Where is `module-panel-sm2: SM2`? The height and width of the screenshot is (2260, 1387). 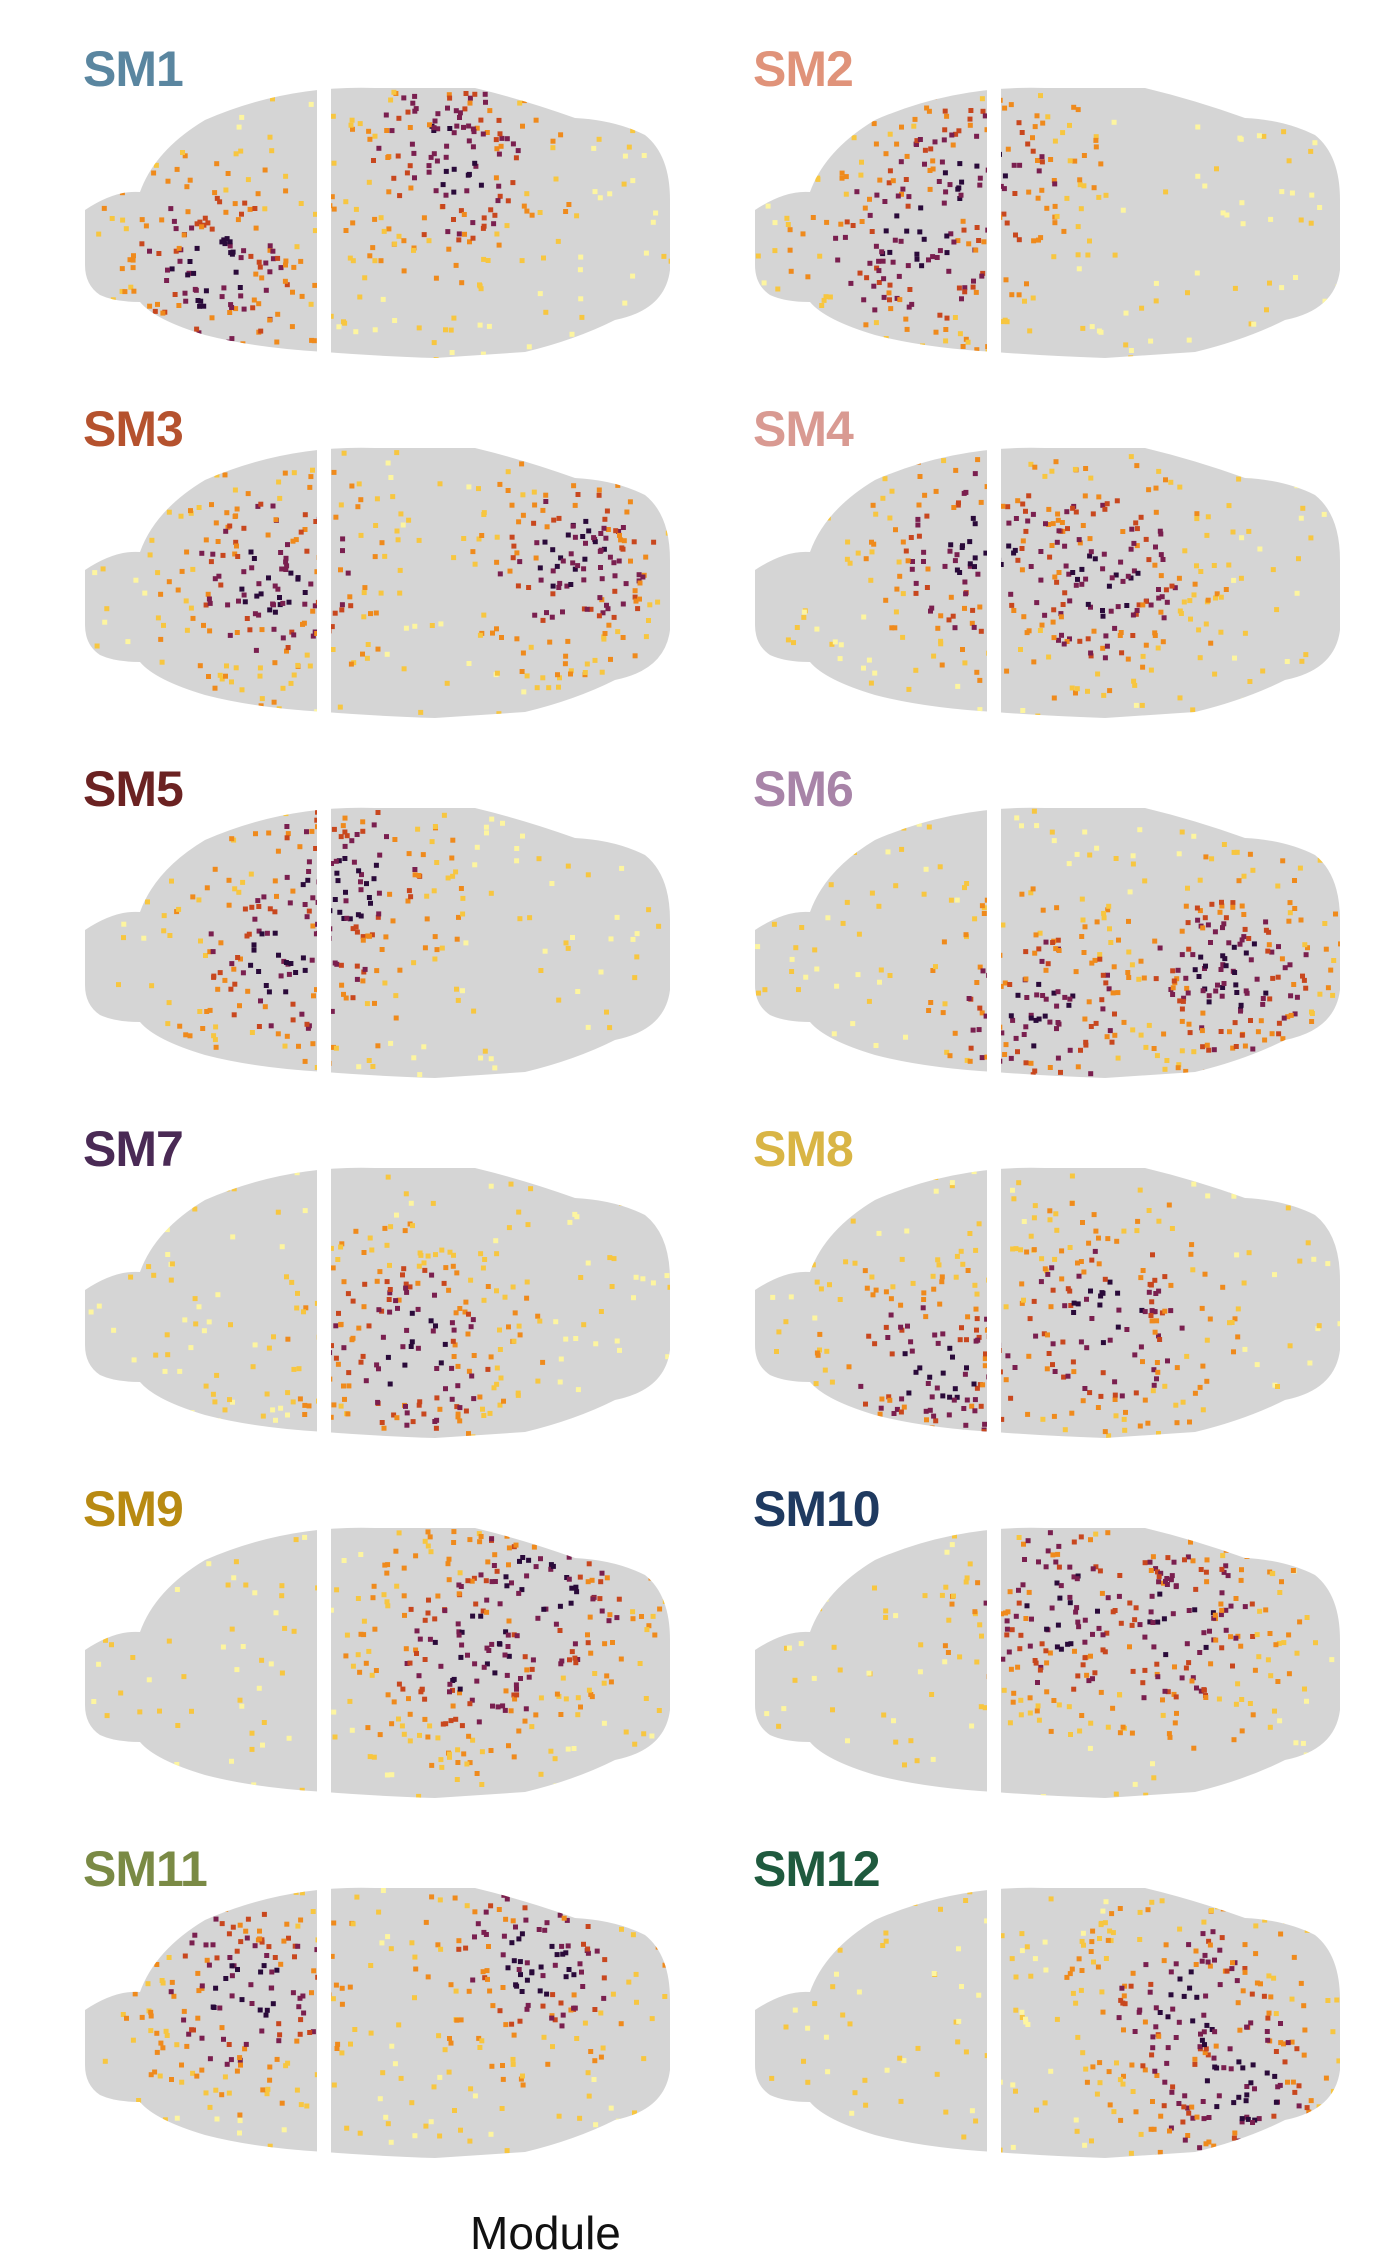 module-panel-sm2: SM2 is located at coordinates (1045, 205).